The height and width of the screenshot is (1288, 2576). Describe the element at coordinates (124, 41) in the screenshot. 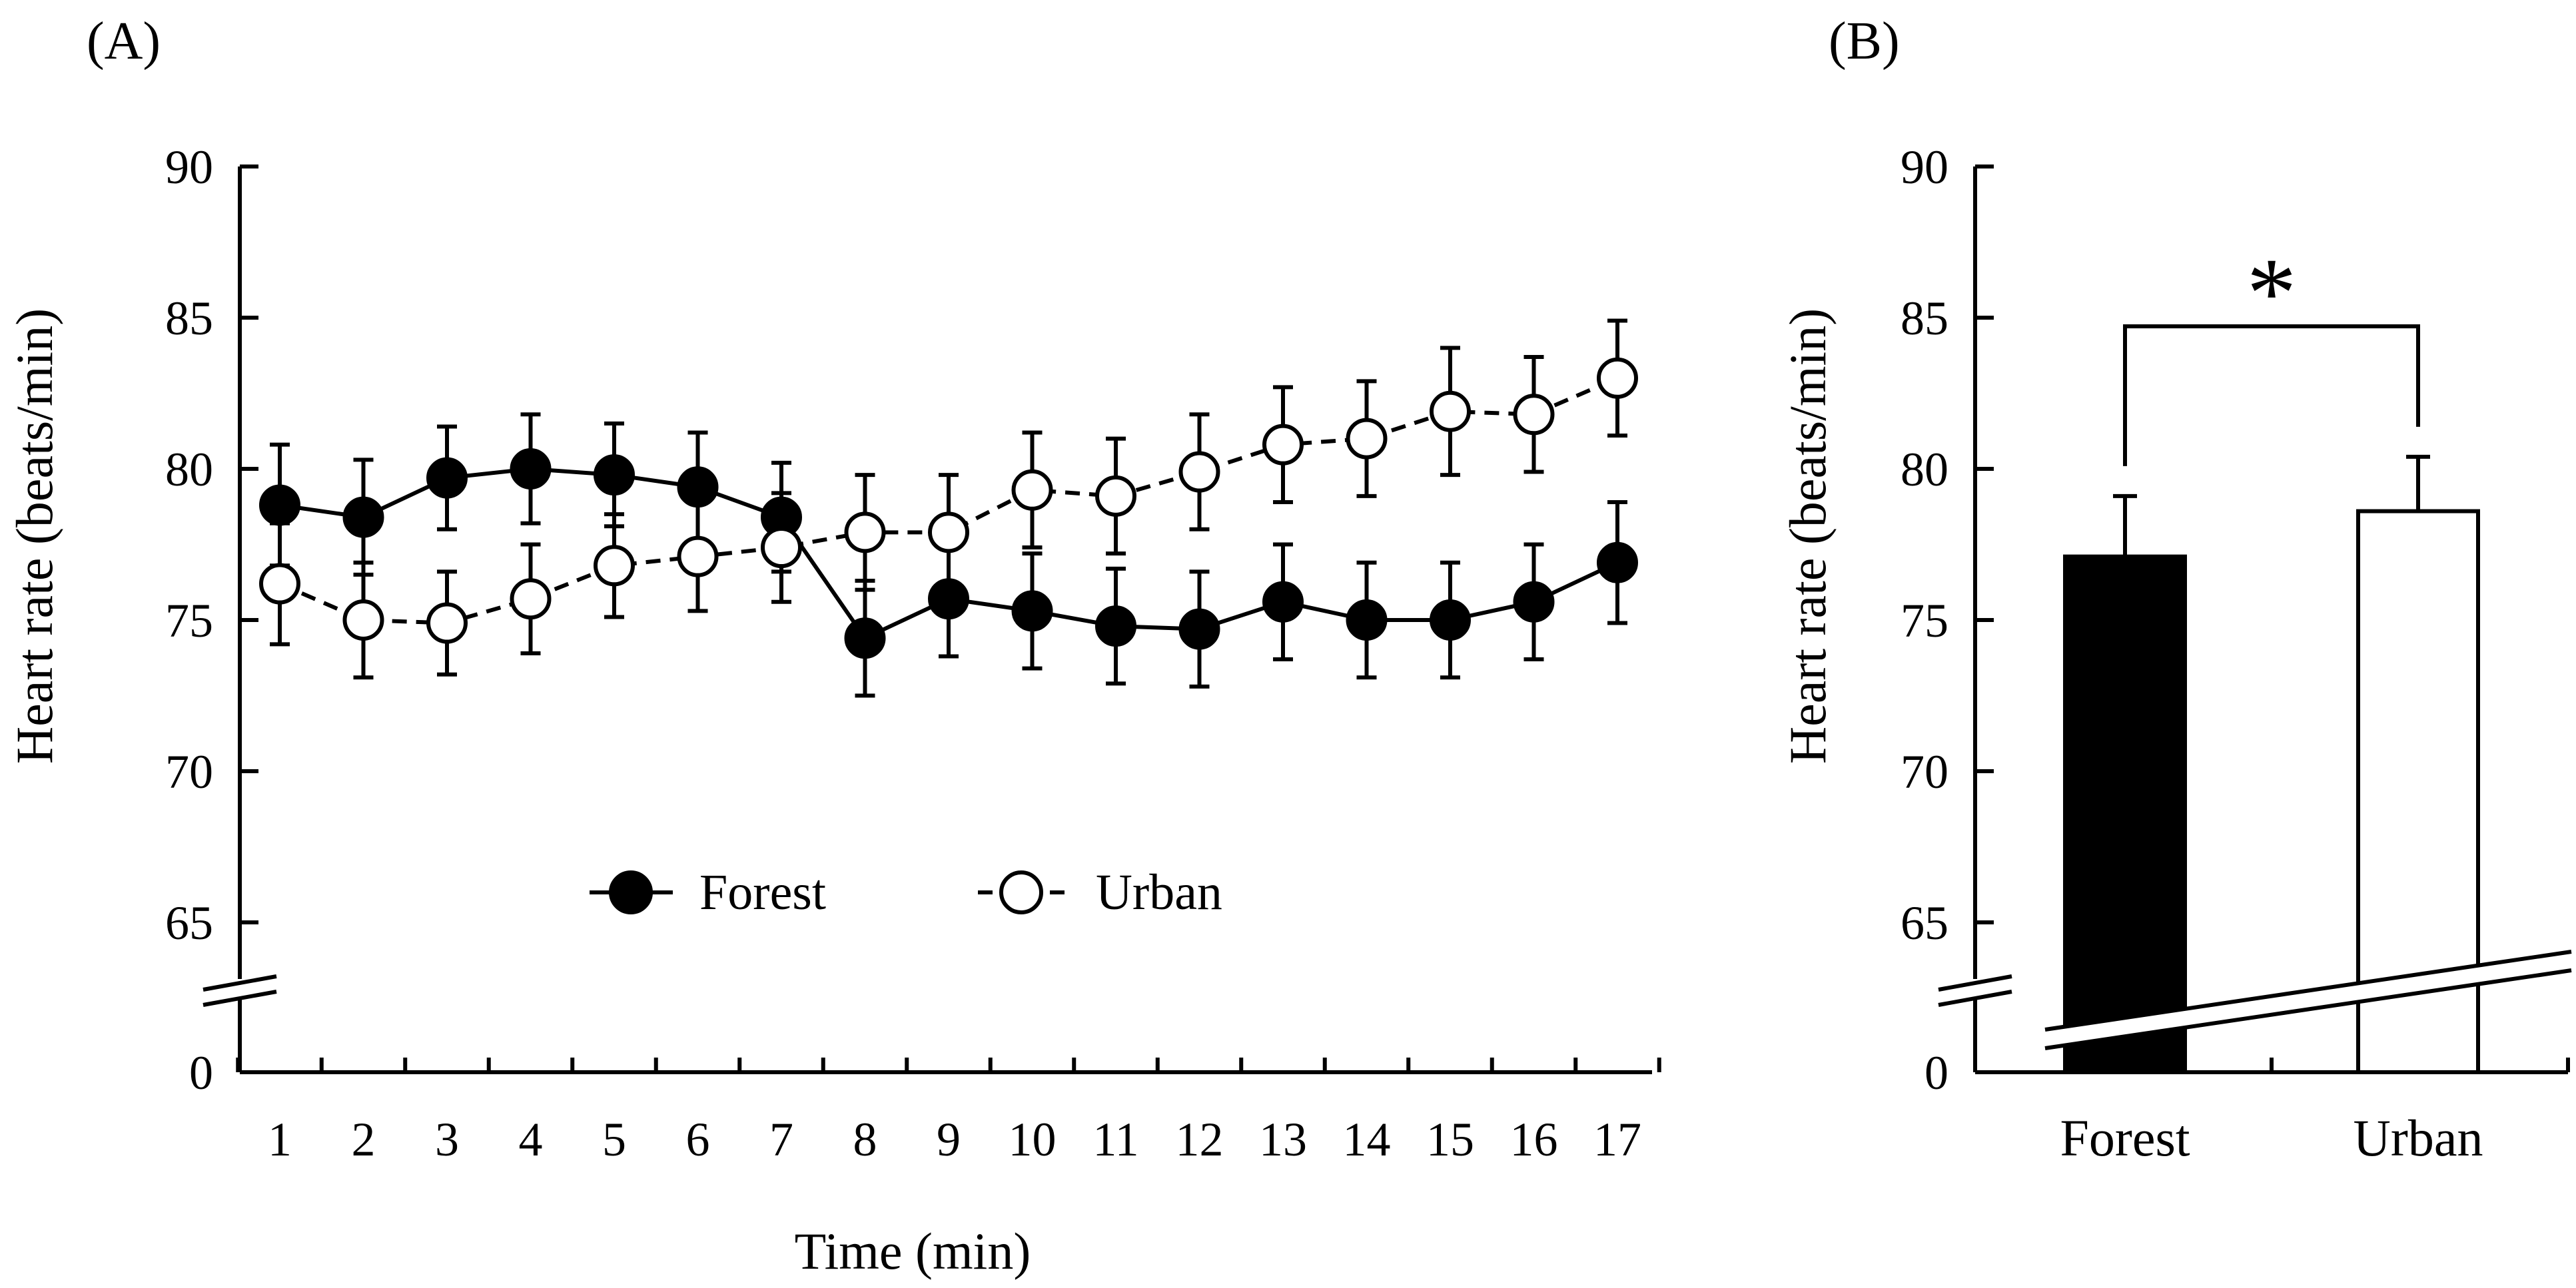

I see `panel-a-label: (A)` at that location.